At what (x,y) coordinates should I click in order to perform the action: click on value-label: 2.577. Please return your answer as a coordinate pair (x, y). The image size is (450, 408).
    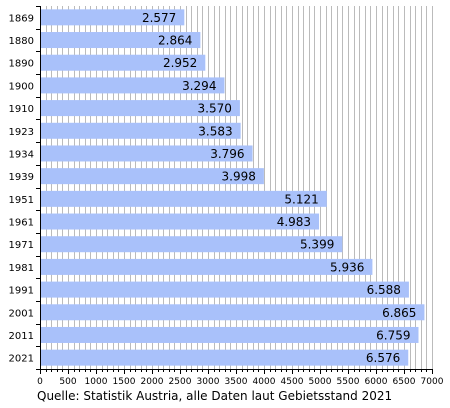
    Looking at the image, I should click on (159, 18).